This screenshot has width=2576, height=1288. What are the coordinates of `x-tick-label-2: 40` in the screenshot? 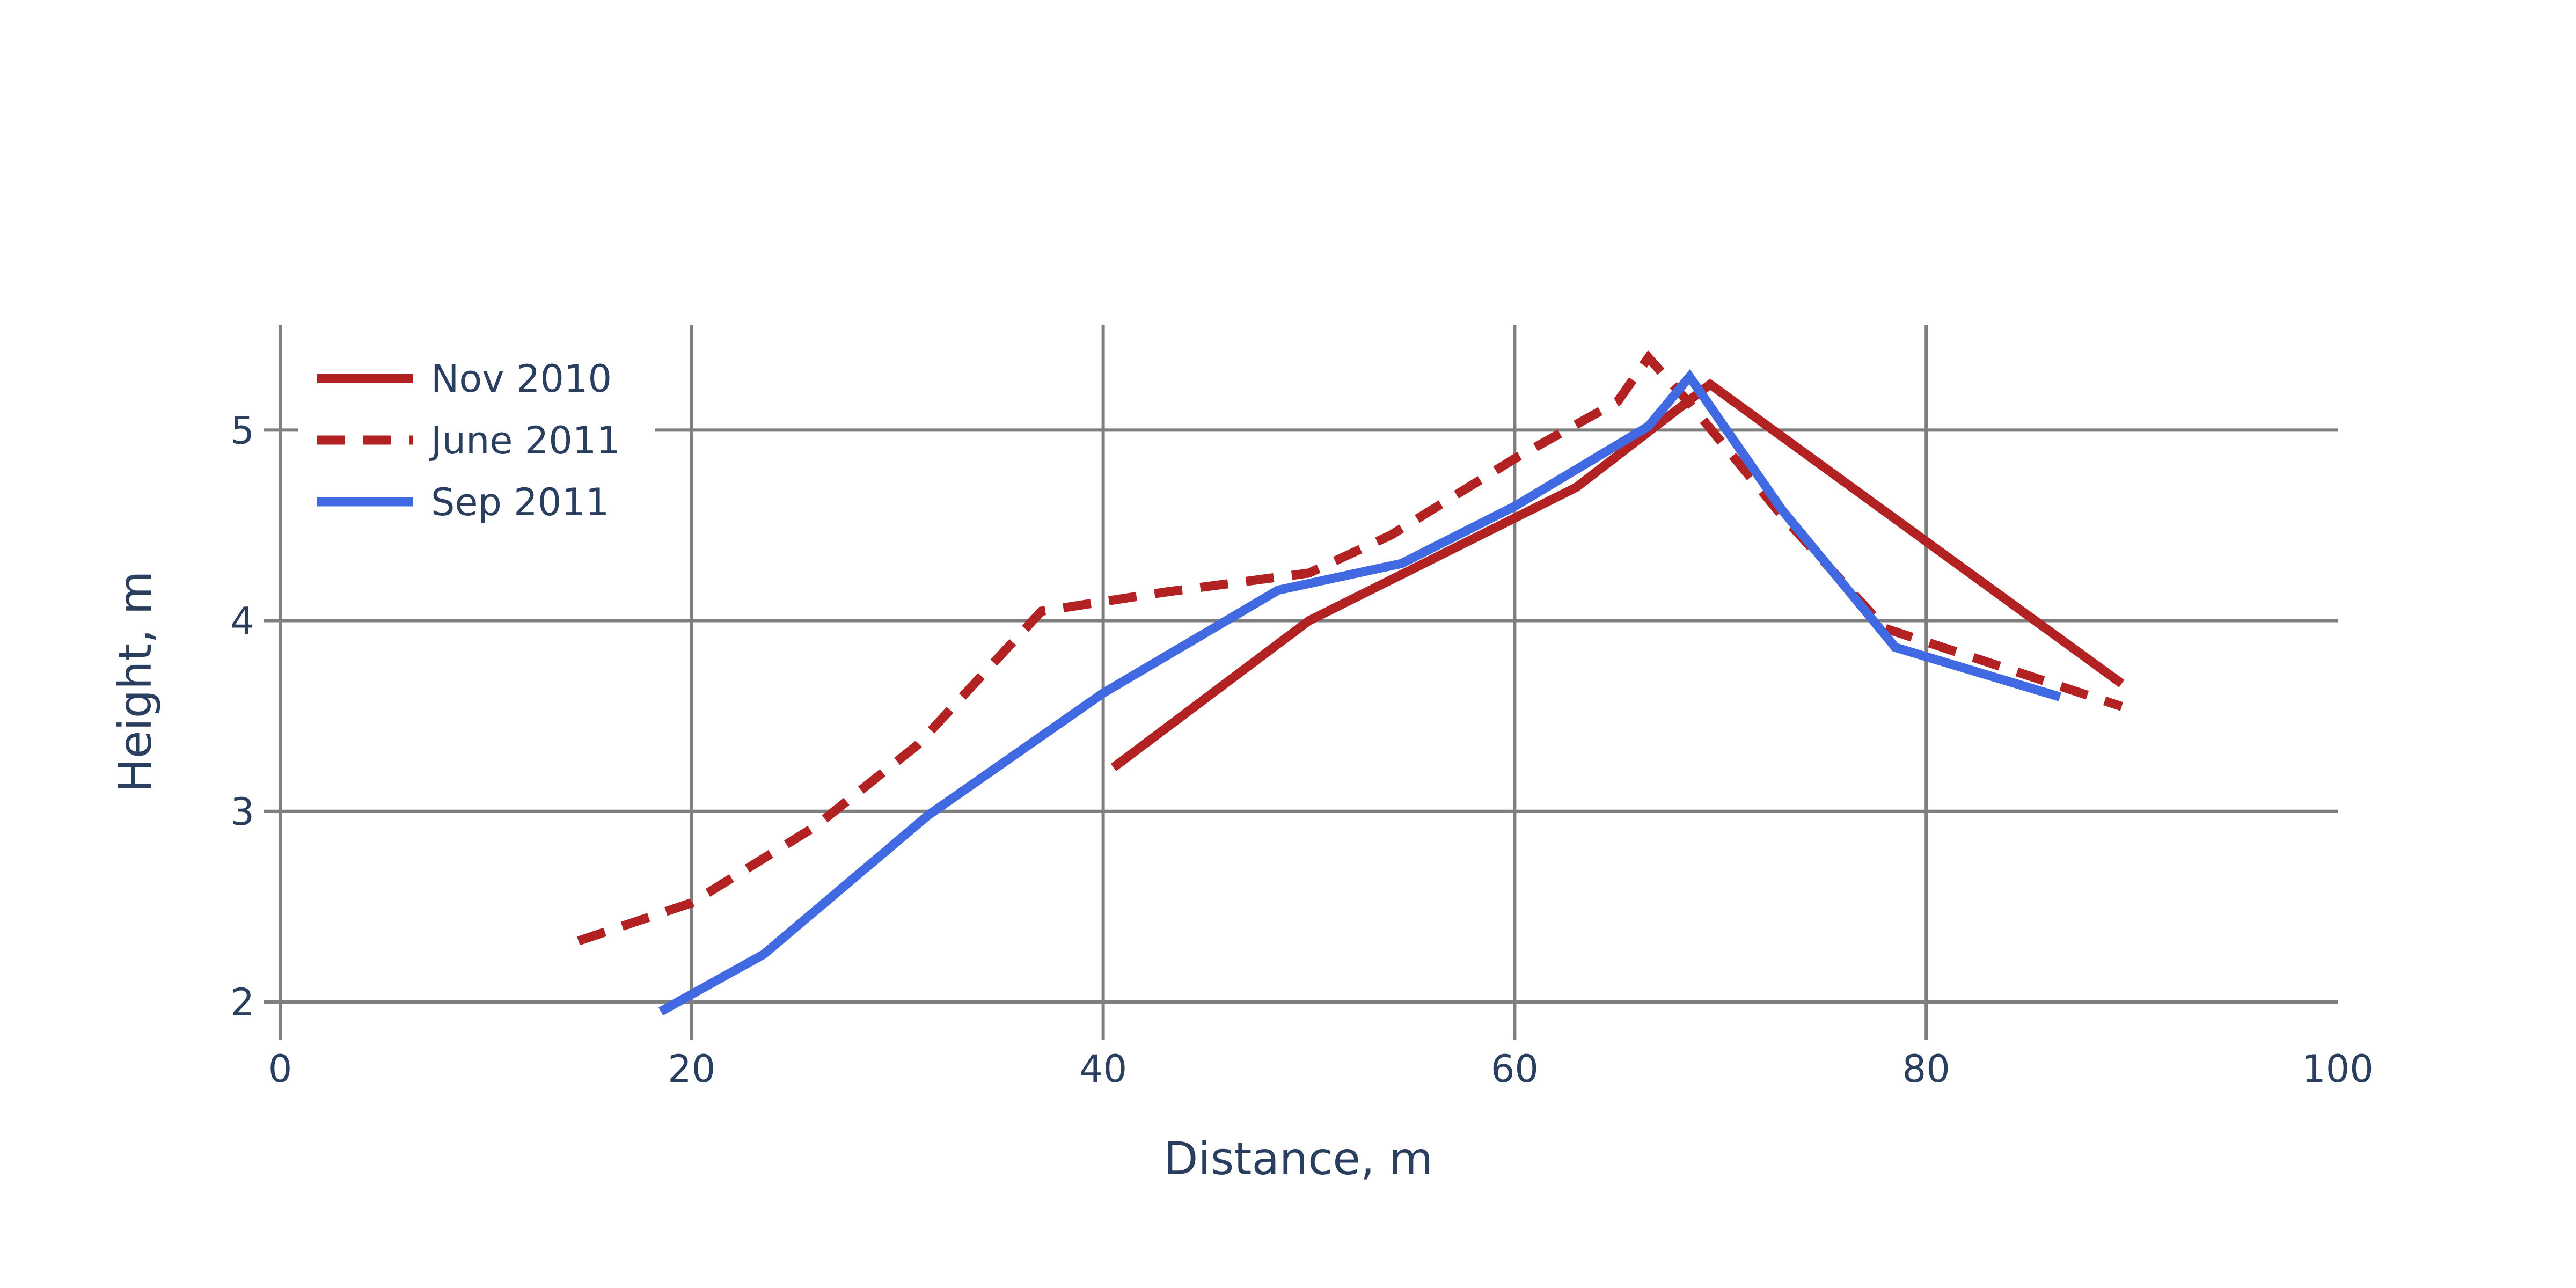 It's located at (1103, 1069).